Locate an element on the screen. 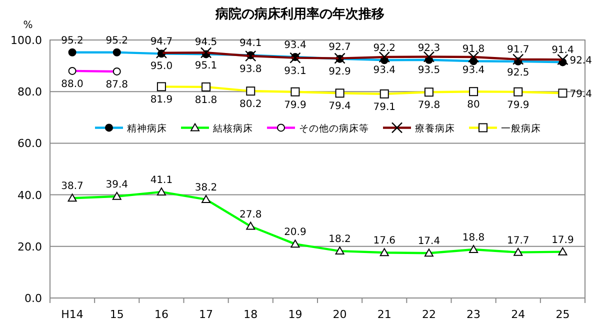 The height and width of the screenshot is (324, 599). data-label: 79.1 is located at coordinates (384, 107).